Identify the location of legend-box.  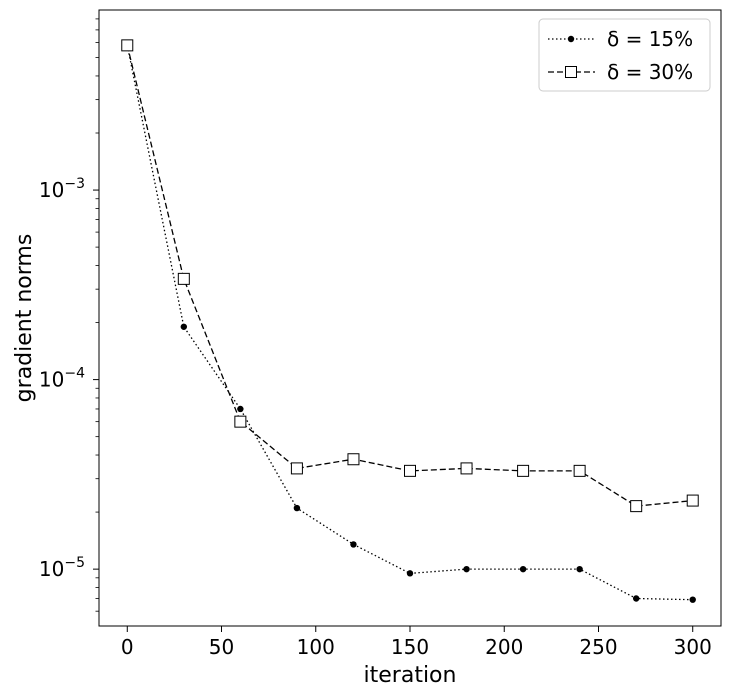
(624, 55).